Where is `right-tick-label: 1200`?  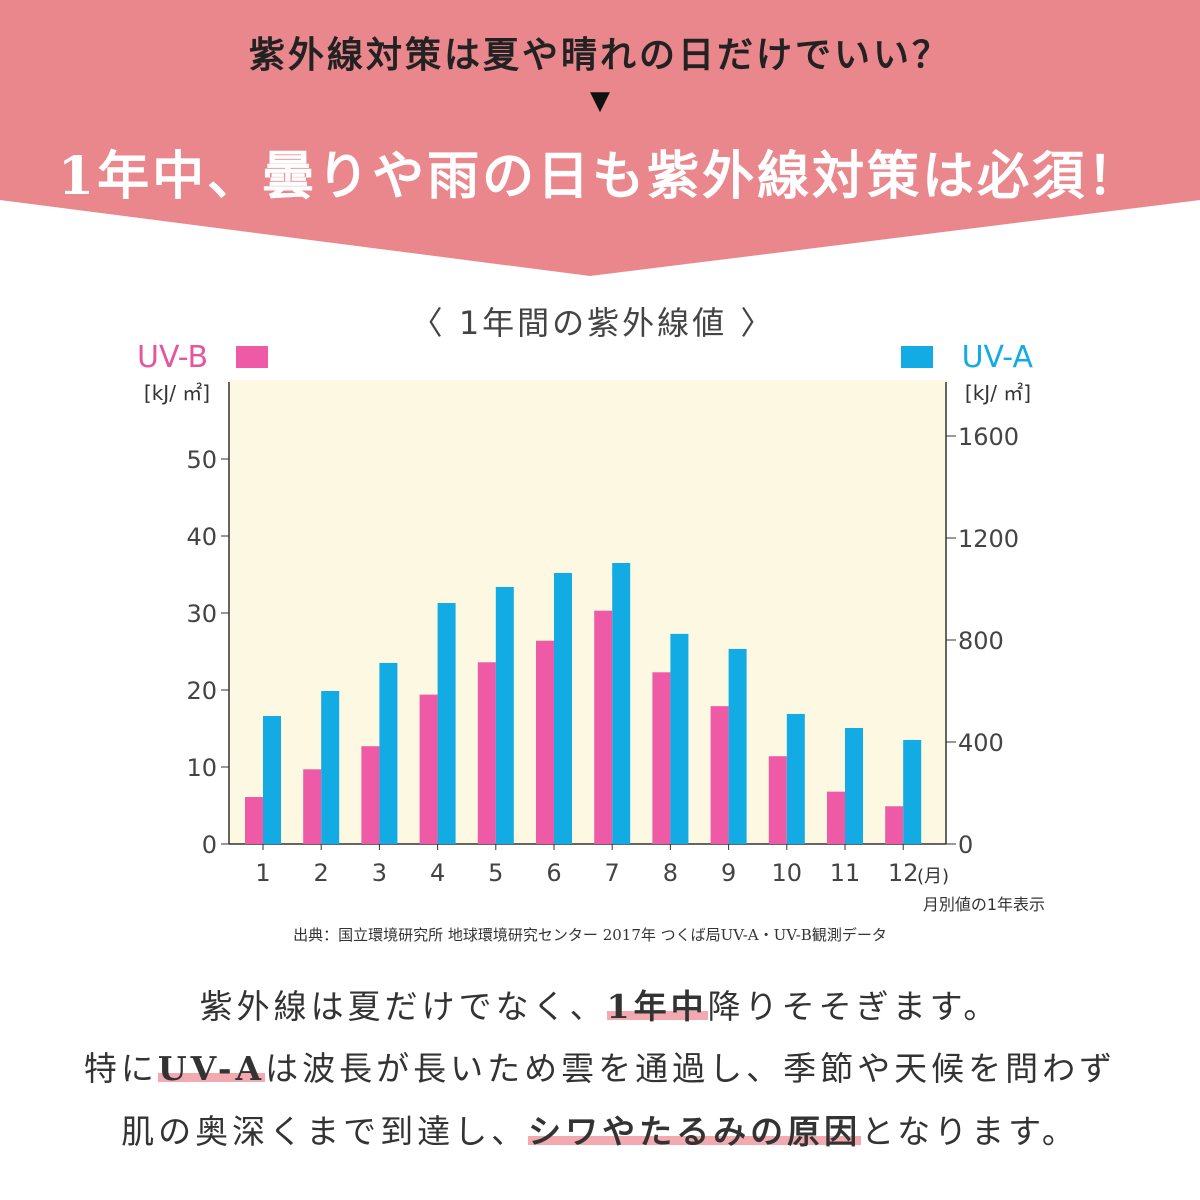
right-tick-label: 1200 is located at coordinates (988, 539).